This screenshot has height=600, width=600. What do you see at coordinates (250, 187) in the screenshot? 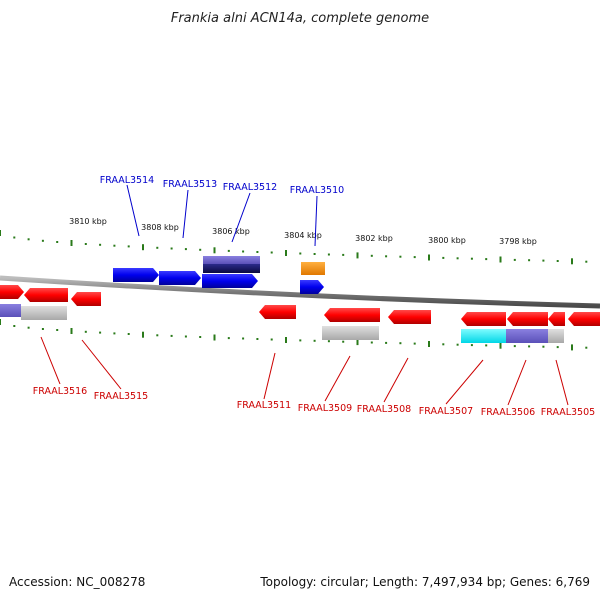
I see `label-fraal3512: FRAAL3512` at bounding box center [250, 187].